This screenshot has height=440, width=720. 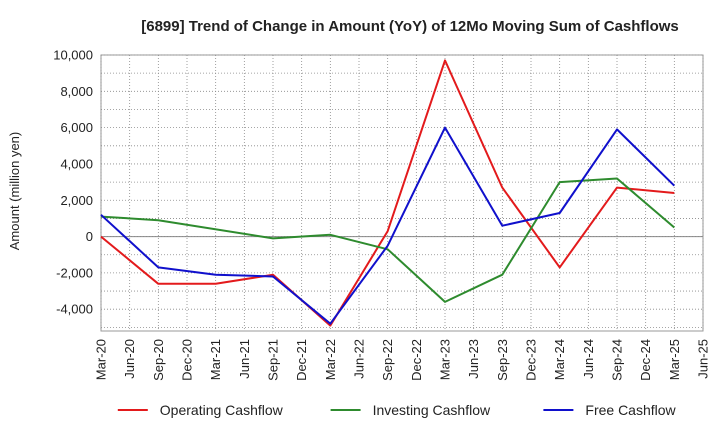 I want to click on legend-label-free-cashflow: Free Cashflow, so click(x=630, y=410).